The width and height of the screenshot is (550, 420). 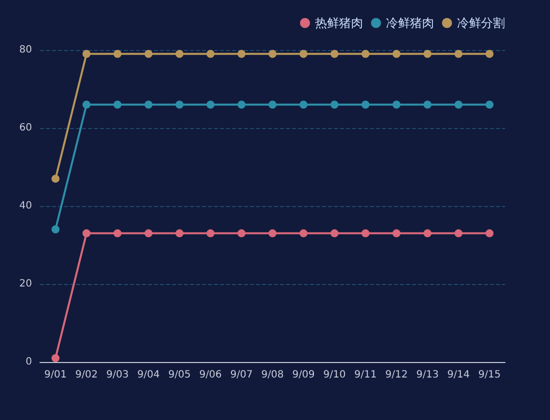 What do you see at coordinates (339, 23) in the screenshot?
I see `legend-label: 热鲜猪肉` at bounding box center [339, 23].